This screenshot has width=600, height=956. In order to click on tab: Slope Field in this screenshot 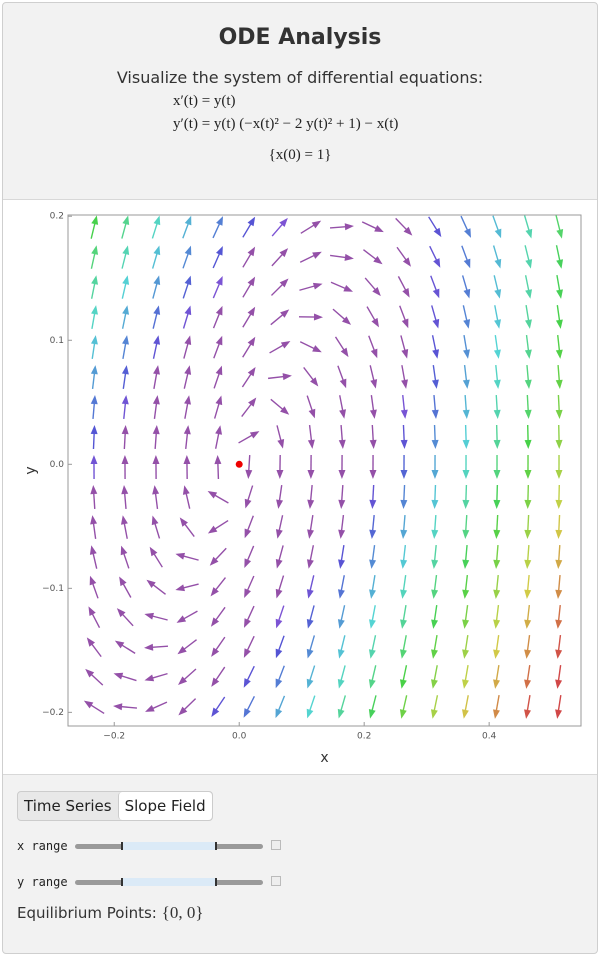, I will do `click(164, 806)`.